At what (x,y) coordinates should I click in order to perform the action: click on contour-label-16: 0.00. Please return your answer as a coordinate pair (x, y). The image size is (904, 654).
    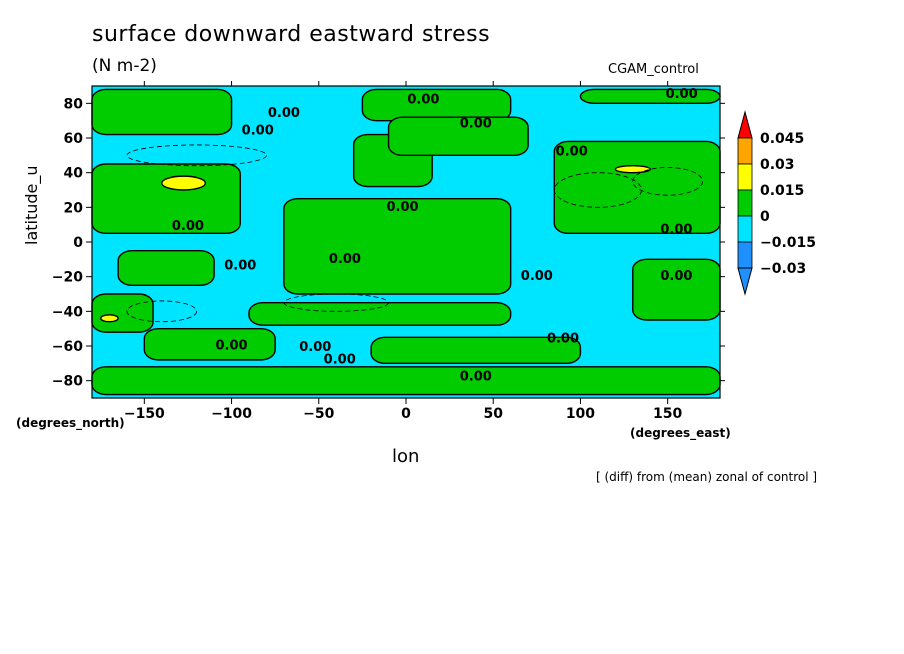
    Looking at the image, I should click on (476, 377).